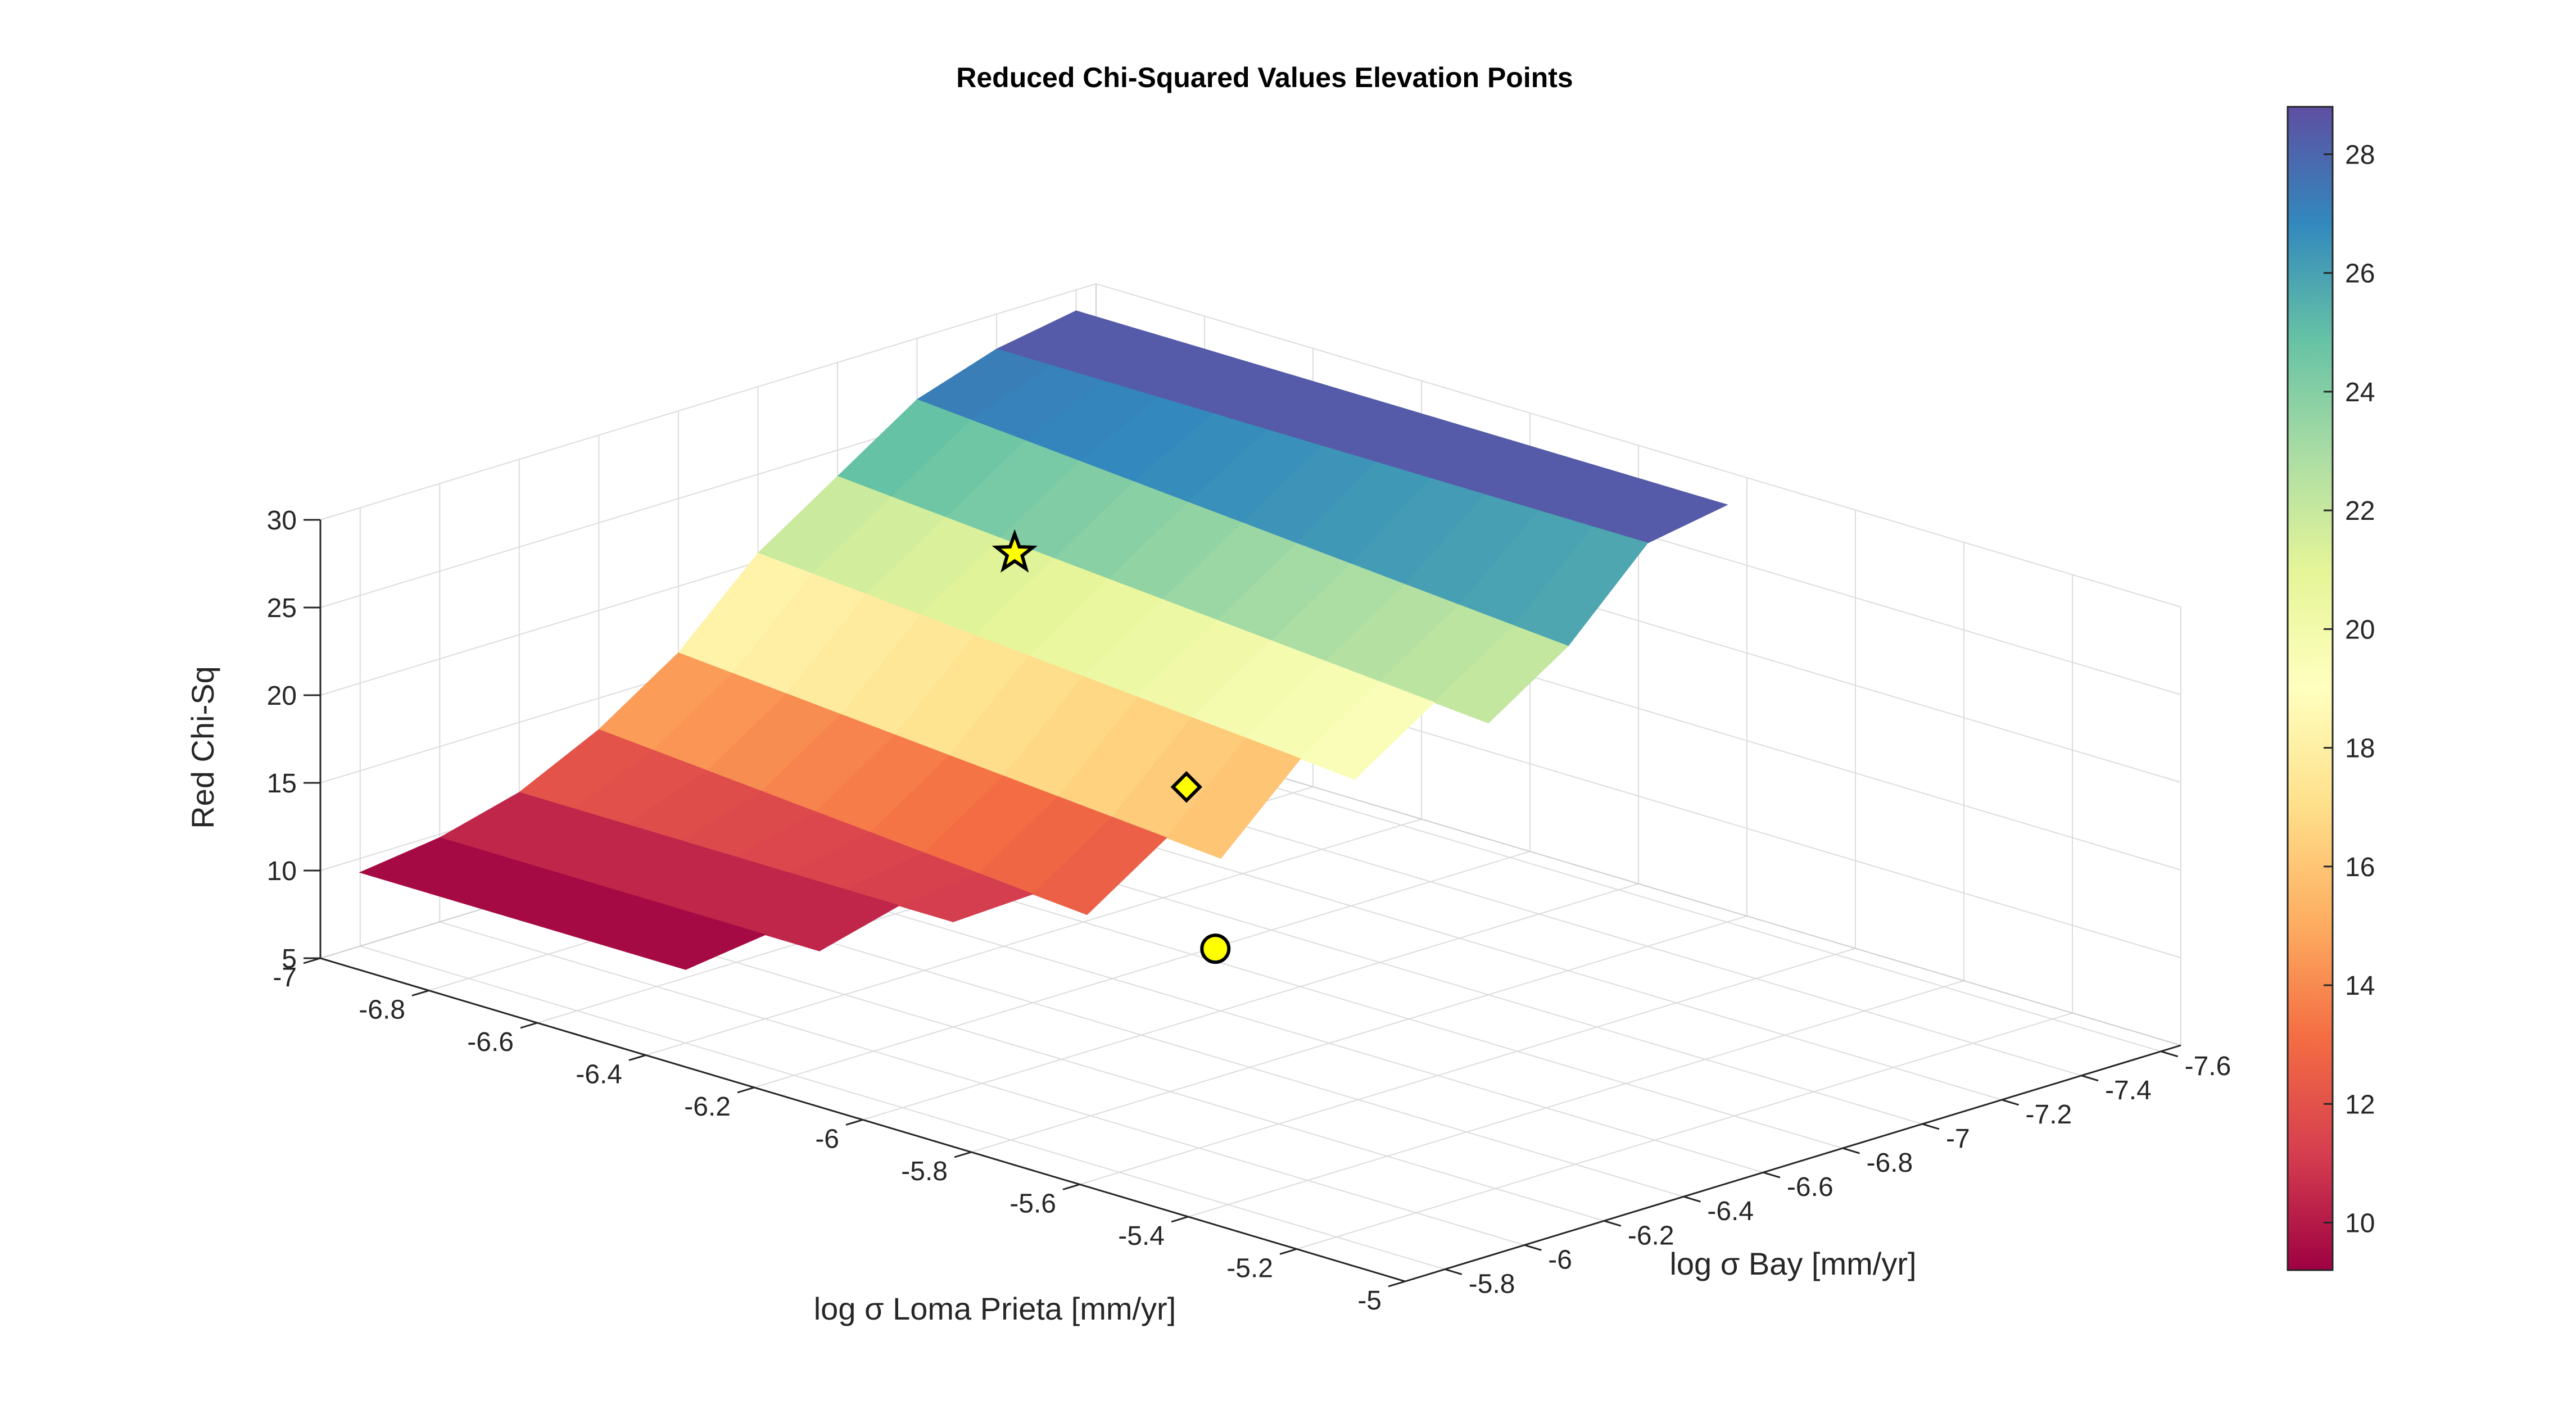  I want to click on star-marker, so click(1015, 551).